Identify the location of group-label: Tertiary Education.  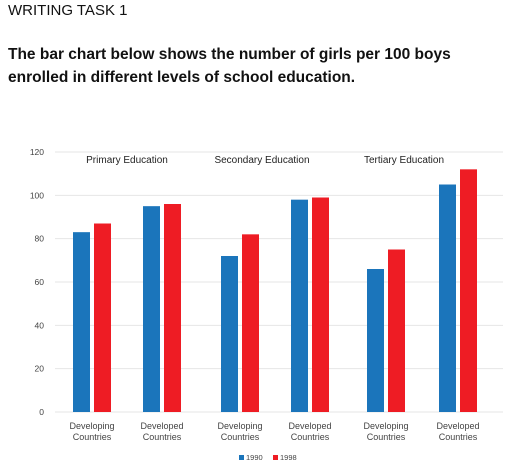
(404, 160).